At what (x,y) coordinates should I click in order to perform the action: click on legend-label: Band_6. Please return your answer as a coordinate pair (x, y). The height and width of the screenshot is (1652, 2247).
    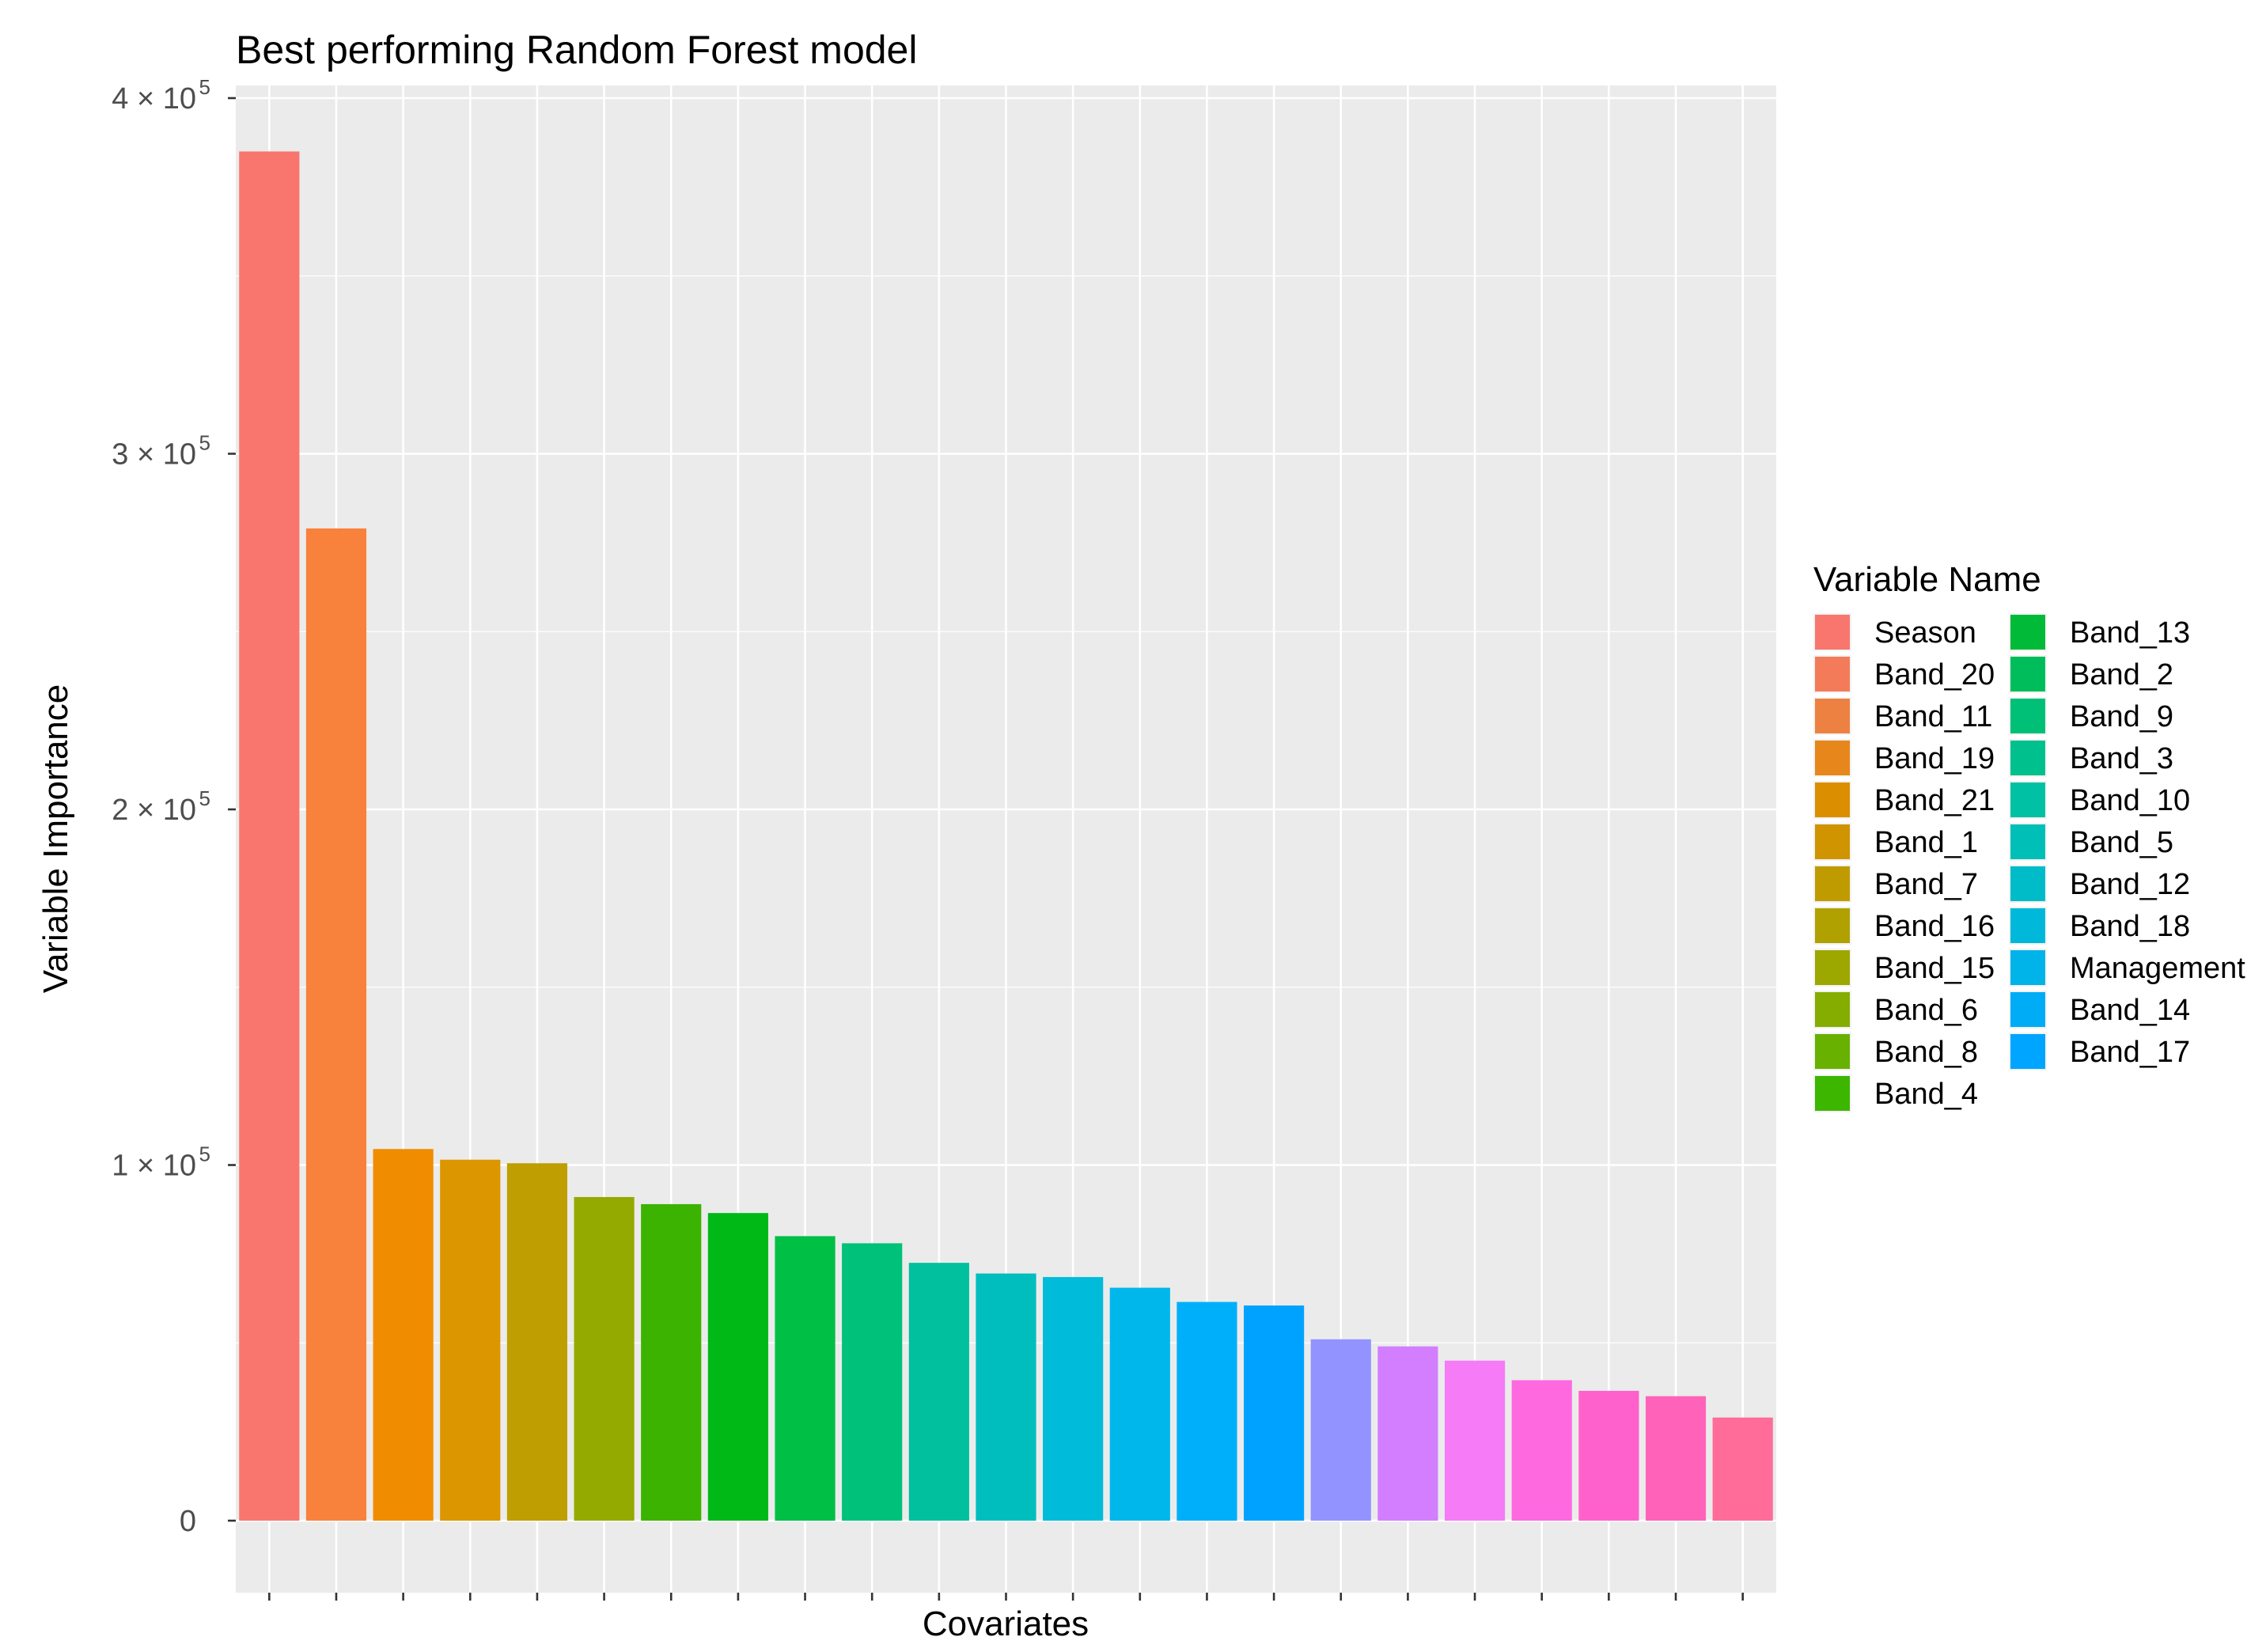
    Looking at the image, I should click on (1926, 1011).